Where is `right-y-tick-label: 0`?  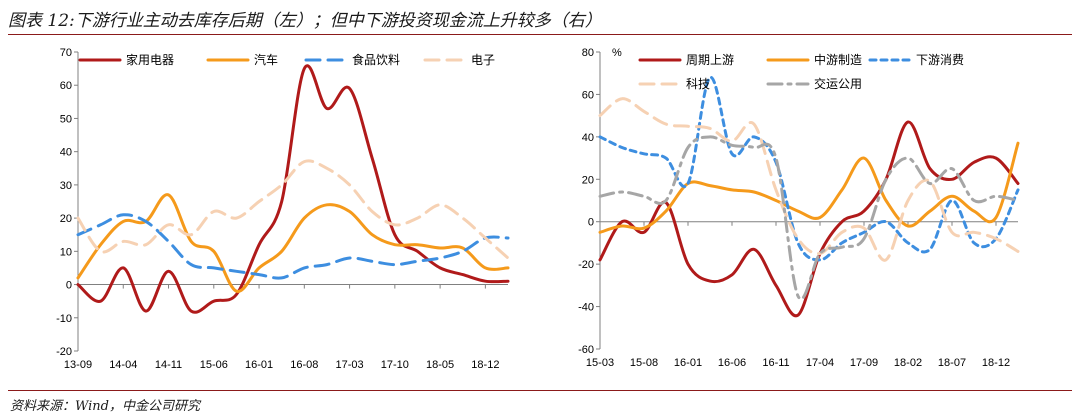 right-y-tick-label: 0 is located at coordinates (591, 223).